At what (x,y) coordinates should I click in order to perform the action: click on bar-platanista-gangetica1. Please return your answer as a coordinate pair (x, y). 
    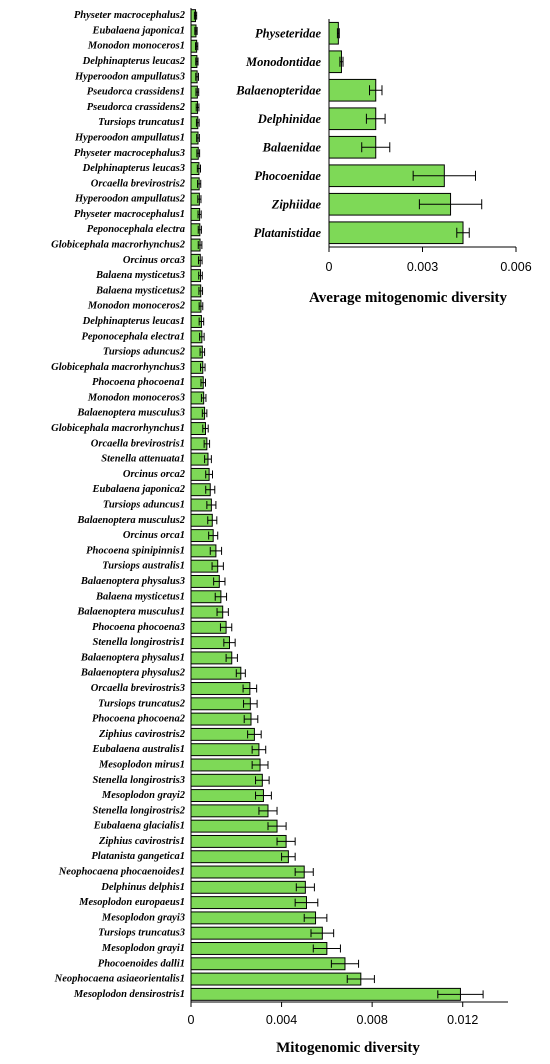
    Looking at the image, I should click on (239, 857).